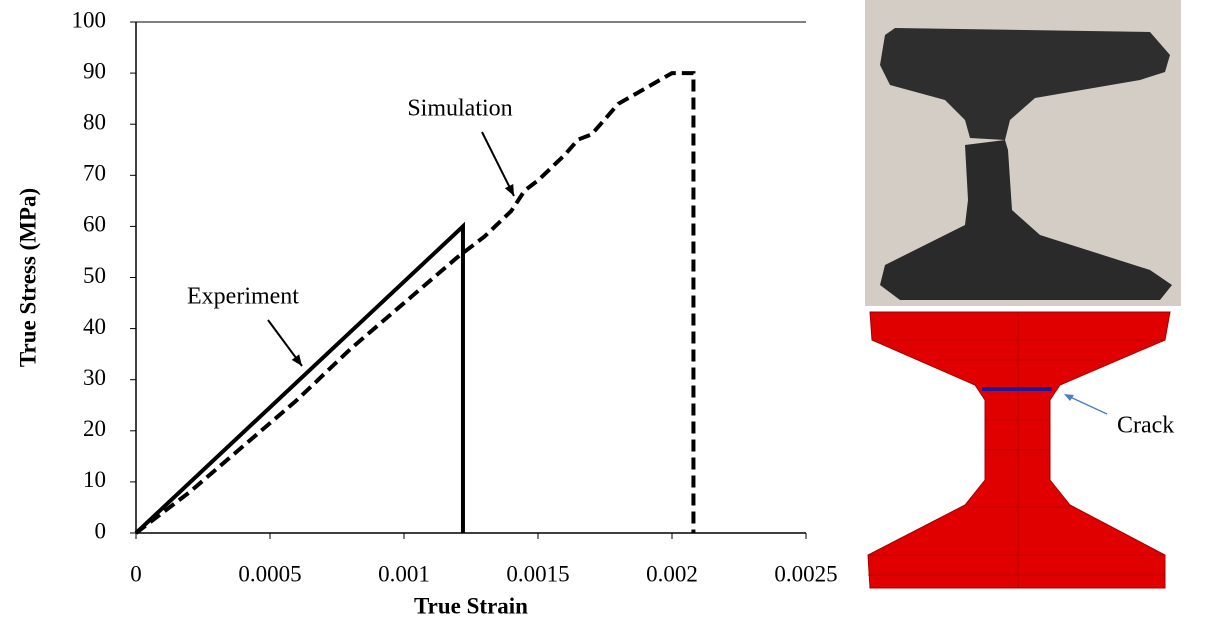  Describe the element at coordinates (94, 428) in the screenshot. I see `y-tick-label: 20` at that location.